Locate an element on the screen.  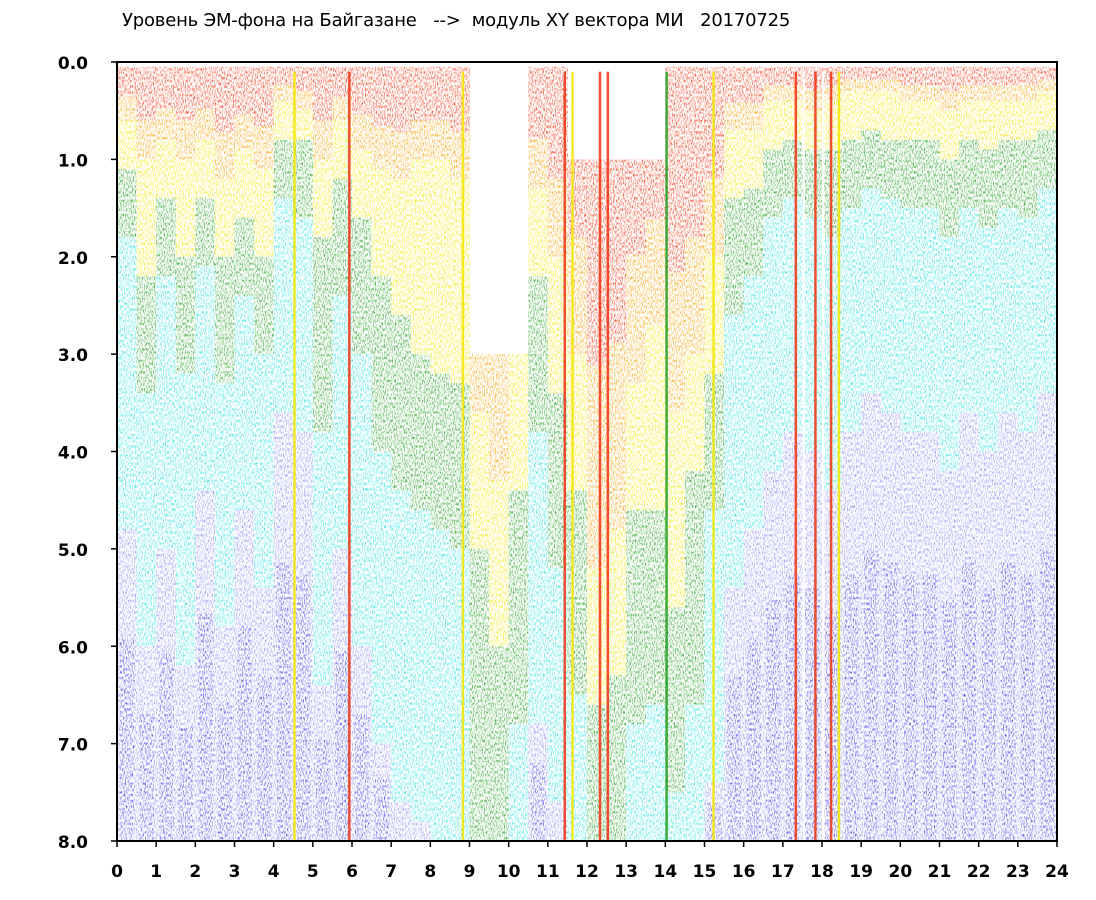
y-axis: 0.0 1.0 2.0 3.0 4.0 5.0 6.0 7.0 8.0 is located at coordinates (87, 453).